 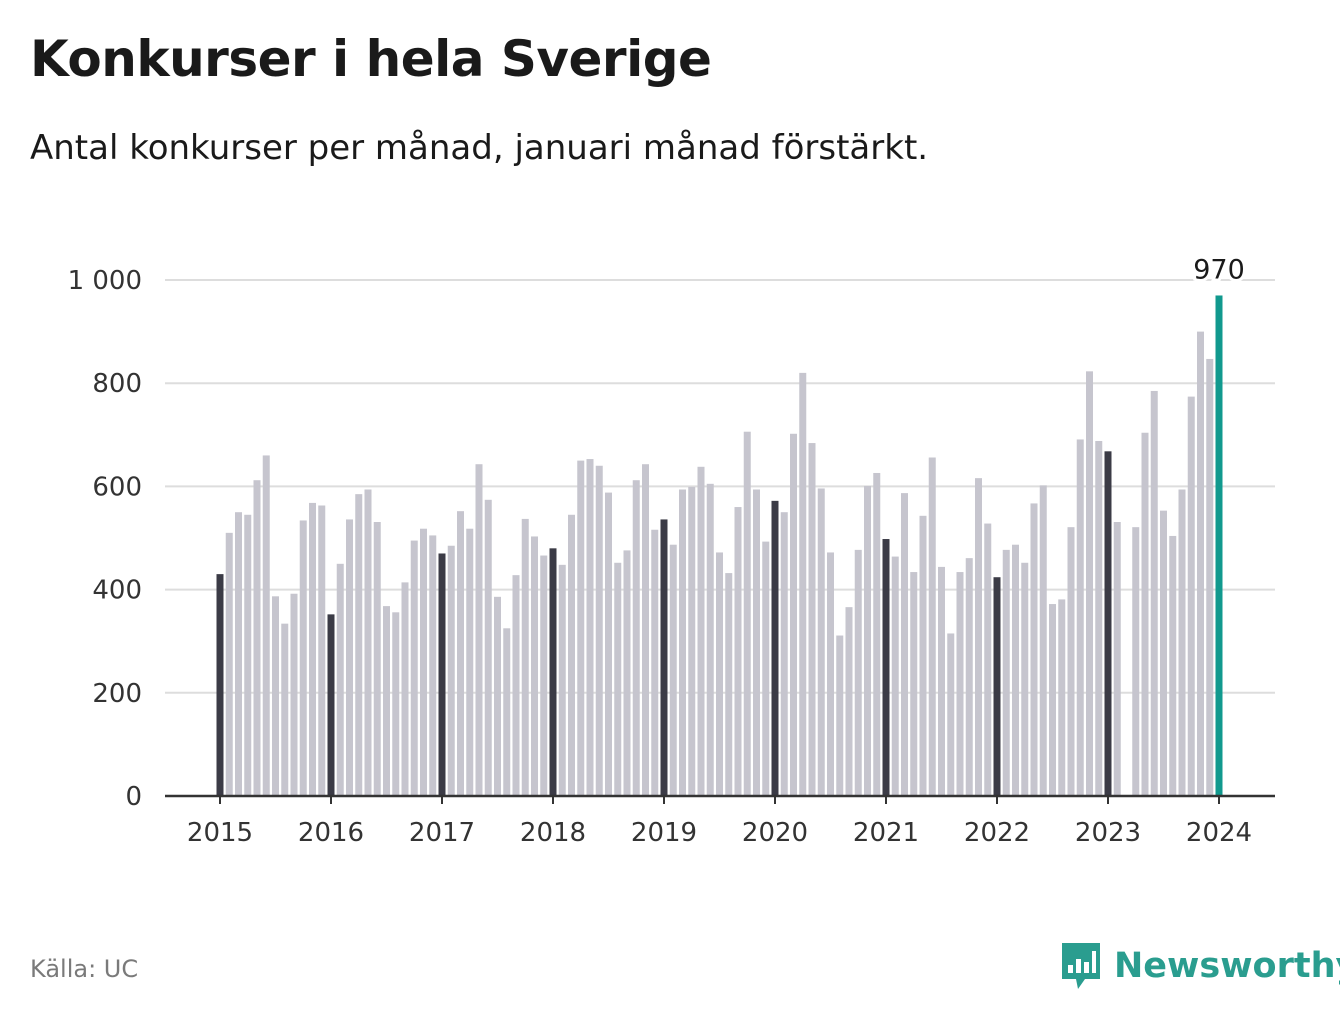 What do you see at coordinates (886, 833) in the screenshot?
I see `x-tick-label: 2021` at bounding box center [886, 833].